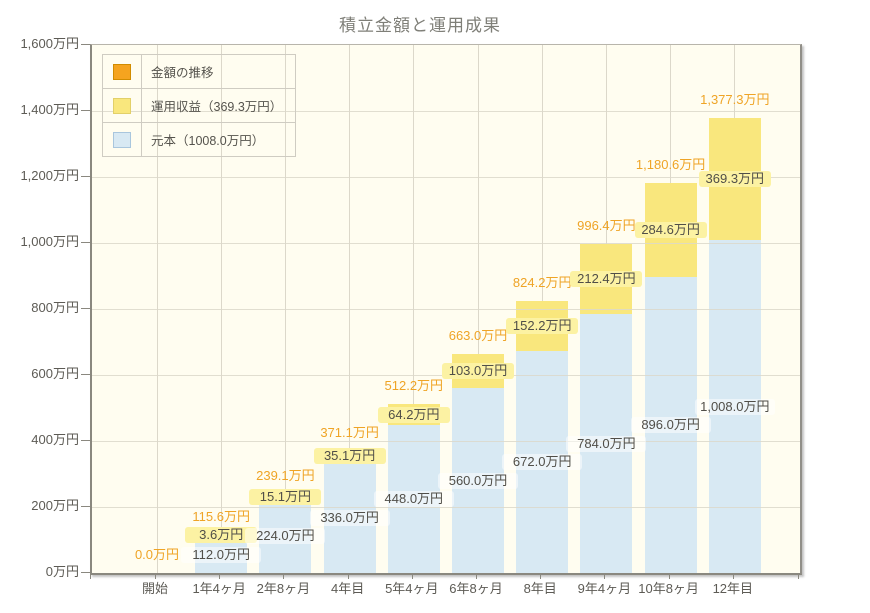  Describe the element at coordinates (349, 456) in the screenshot. I see `profit-value-label: 35.1万円` at that location.